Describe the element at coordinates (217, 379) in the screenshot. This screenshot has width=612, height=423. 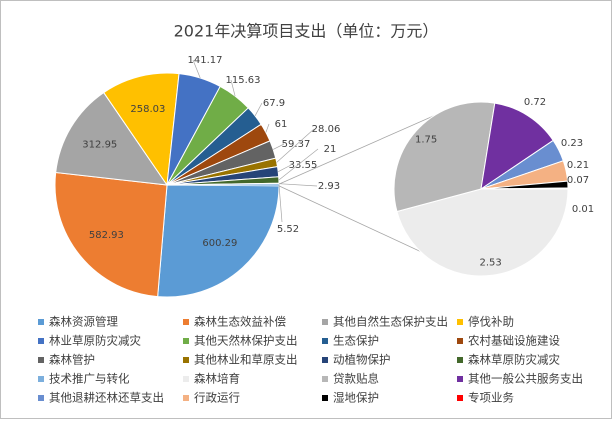
I see `legend-label: 森林培育` at that location.